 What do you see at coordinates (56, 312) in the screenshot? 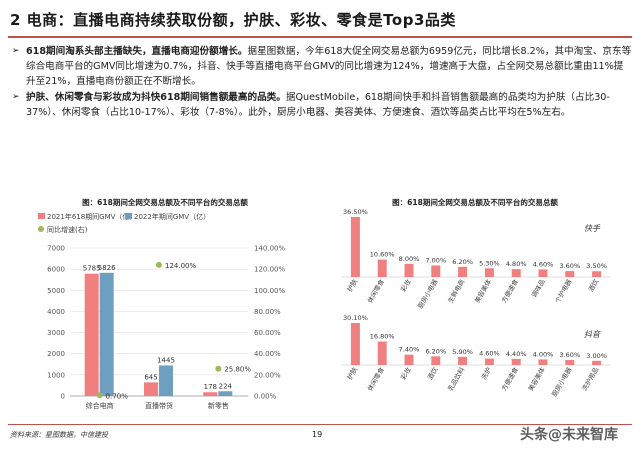
I see `y-tick-label: 4000` at bounding box center [56, 312].